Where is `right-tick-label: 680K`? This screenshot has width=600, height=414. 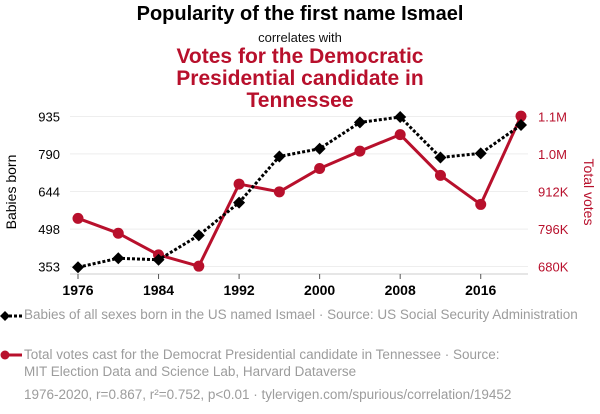
right-tick-label: 680K is located at coordinates (553, 267).